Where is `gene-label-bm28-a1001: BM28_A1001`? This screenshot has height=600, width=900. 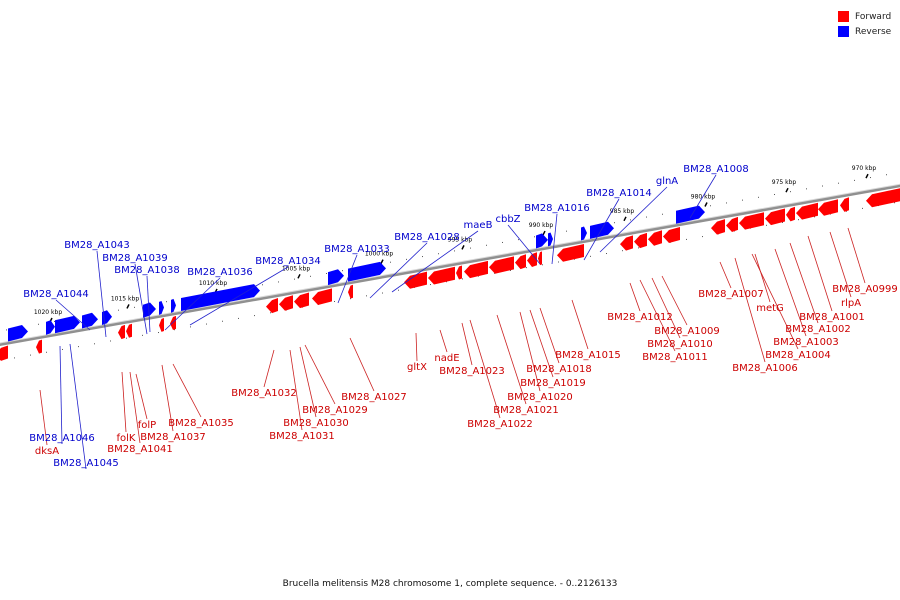
gene-label-bm28-a1001: BM28_A1001 is located at coordinates (832, 317).